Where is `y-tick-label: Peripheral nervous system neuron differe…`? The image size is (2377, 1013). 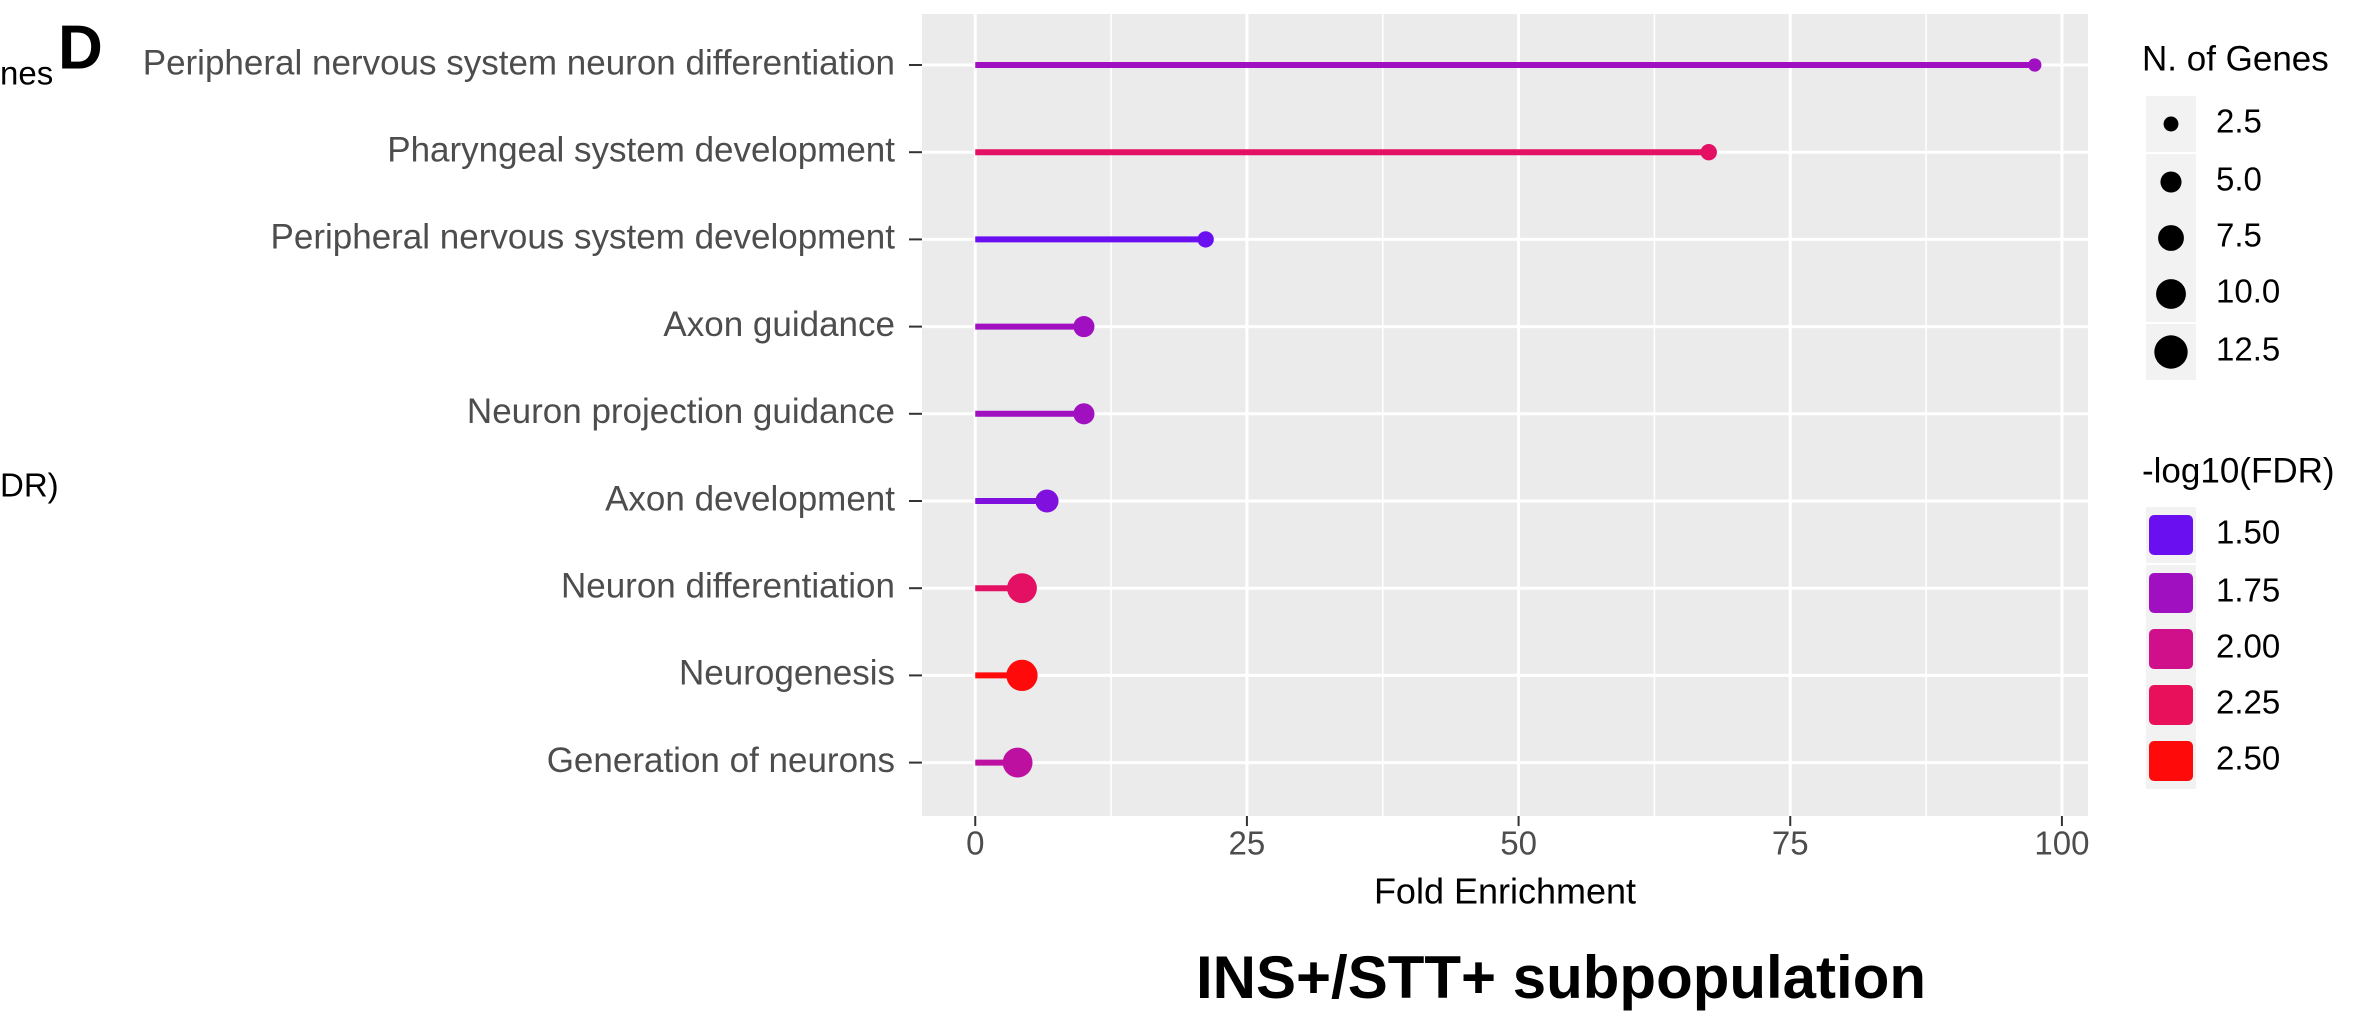 y-tick-label: Peripheral nervous system neuron differe… is located at coordinates (519, 62).